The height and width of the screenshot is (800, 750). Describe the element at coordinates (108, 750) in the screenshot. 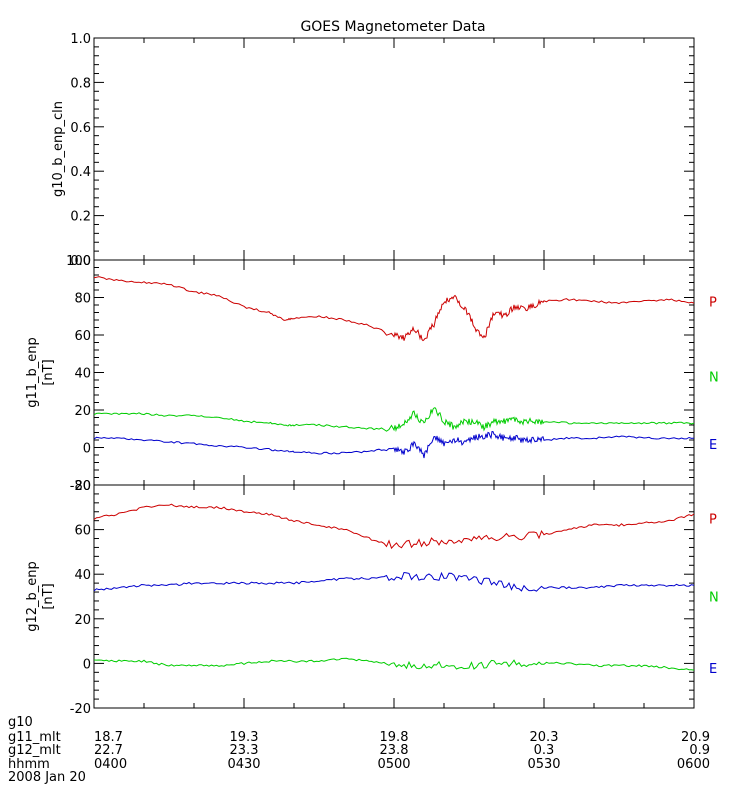

I see `x-row-value: 22.7` at that location.